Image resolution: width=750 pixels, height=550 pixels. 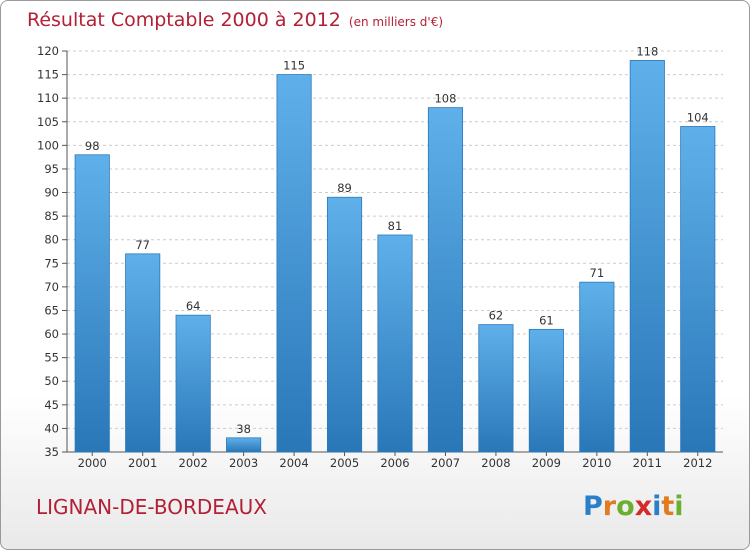 I want to click on value-label-2010: 71, so click(x=597, y=273).